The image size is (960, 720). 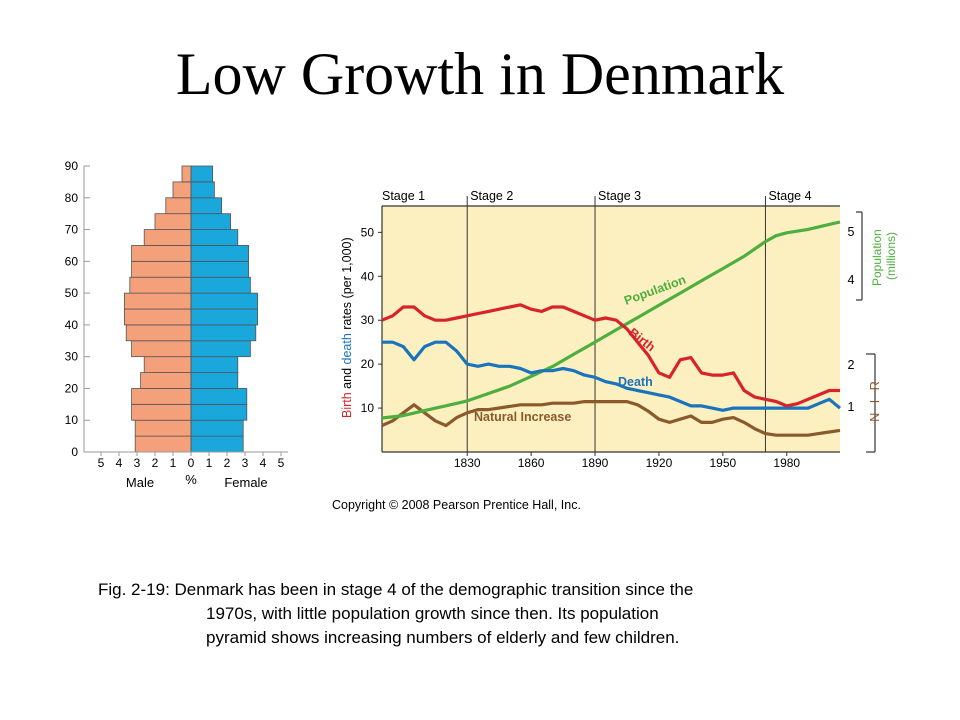 I want to click on pyramid-percent-tick-9: 4, so click(x=263, y=463).